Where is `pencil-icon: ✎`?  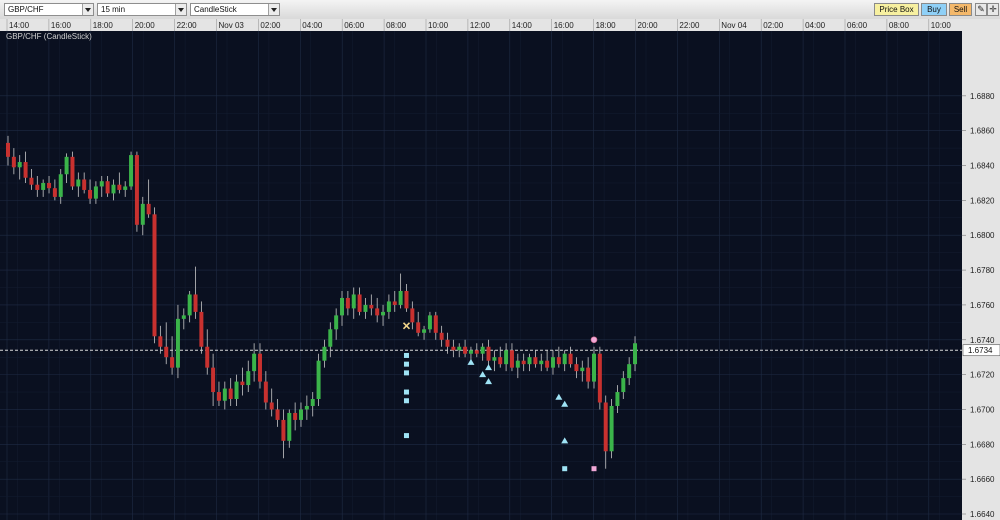 pencil-icon: ✎ is located at coordinates (981, 9).